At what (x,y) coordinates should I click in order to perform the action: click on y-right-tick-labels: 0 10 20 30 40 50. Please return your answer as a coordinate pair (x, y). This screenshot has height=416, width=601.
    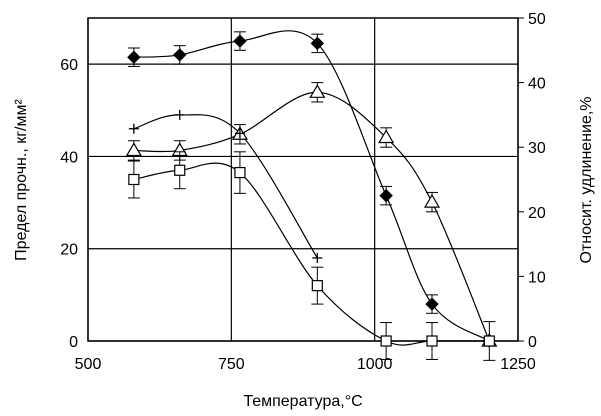
    Looking at the image, I should click on (537, 181).